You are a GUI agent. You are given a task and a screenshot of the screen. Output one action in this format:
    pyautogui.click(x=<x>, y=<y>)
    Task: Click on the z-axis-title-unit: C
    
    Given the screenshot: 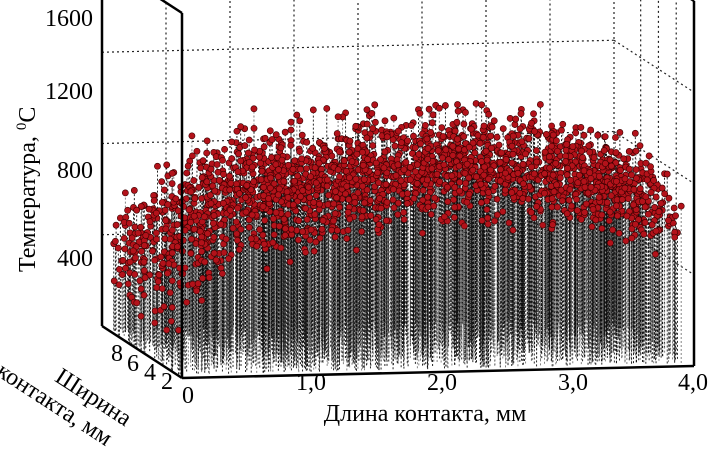 What is the action you would take?
    pyautogui.click(x=28, y=115)
    